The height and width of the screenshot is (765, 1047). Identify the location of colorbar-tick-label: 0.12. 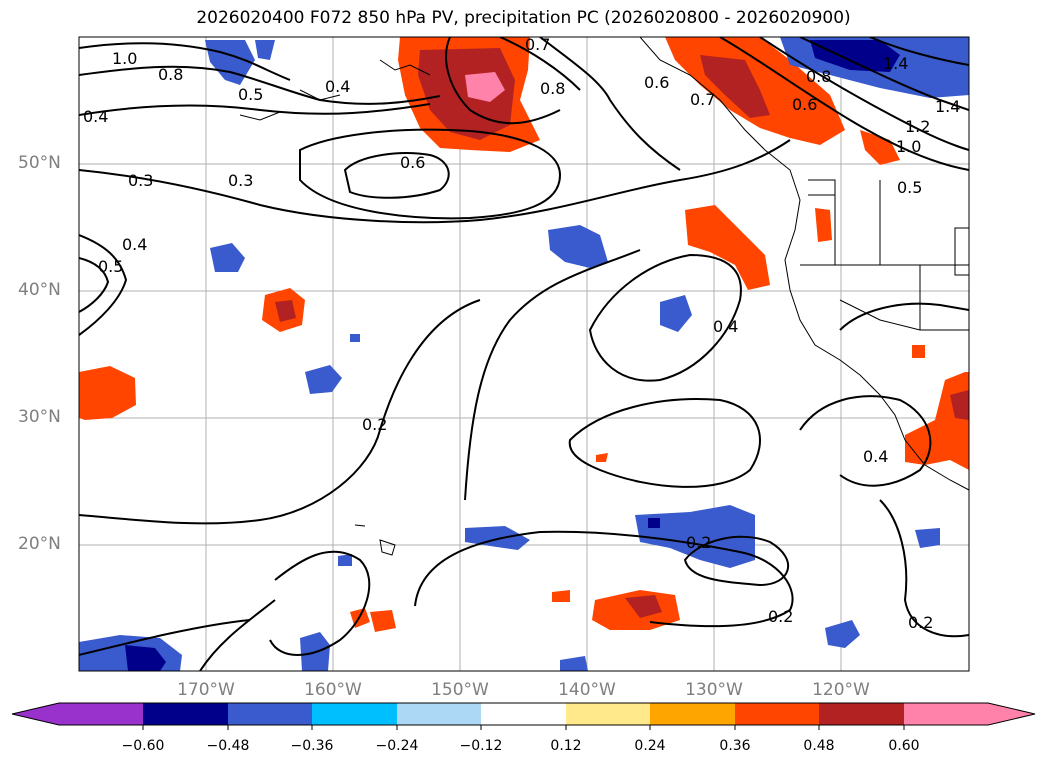
(566, 746).